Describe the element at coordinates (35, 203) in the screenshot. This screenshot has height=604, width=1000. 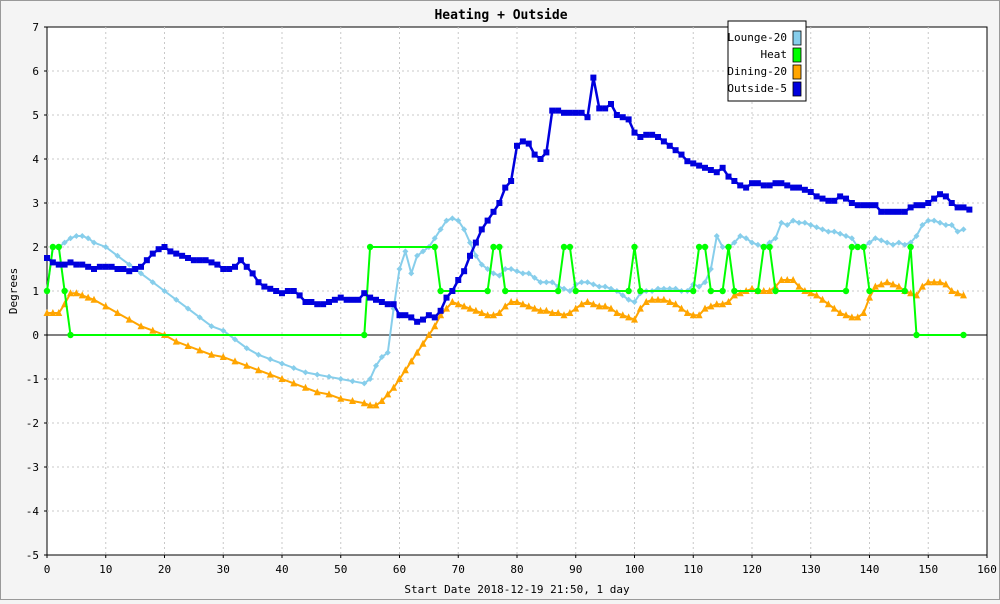
I see `y-tick-label: 3` at that location.